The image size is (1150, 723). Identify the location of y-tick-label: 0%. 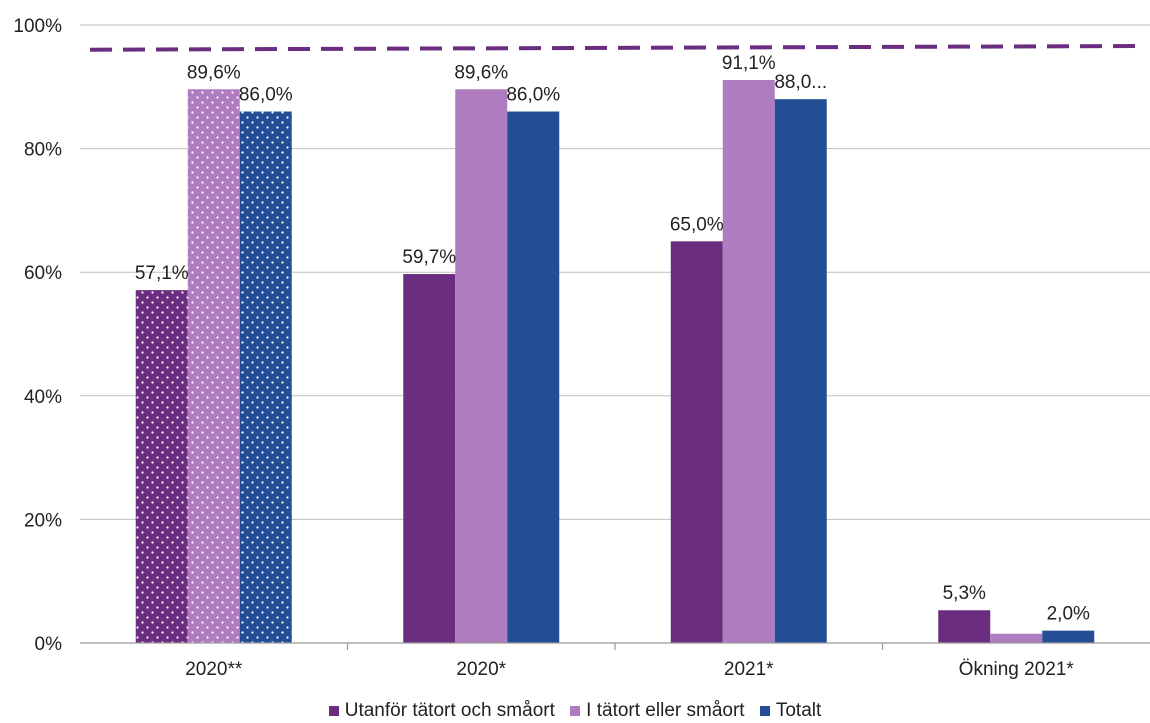
(49, 644).